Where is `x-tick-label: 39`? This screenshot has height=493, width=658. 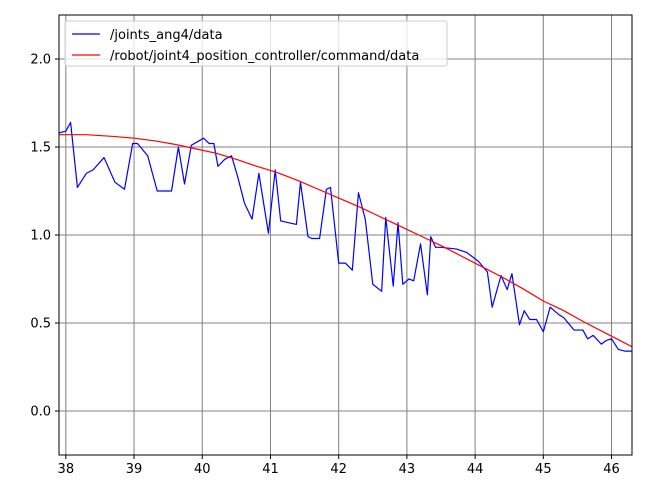 x-tick-label: 39 is located at coordinates (134, 469).